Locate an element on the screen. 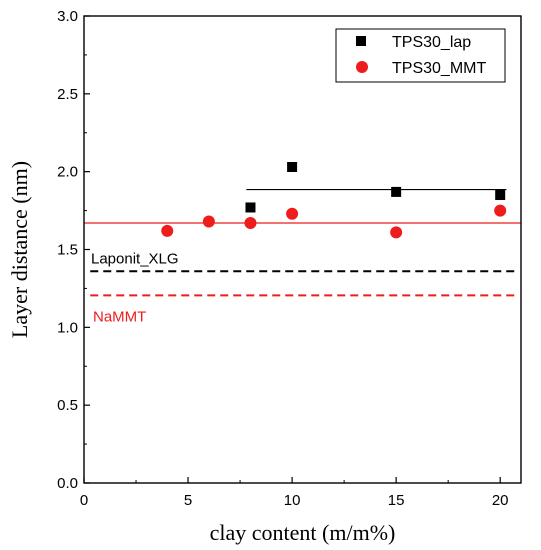  y-tick-label: 1.5 is located at coordinates (67, 250).